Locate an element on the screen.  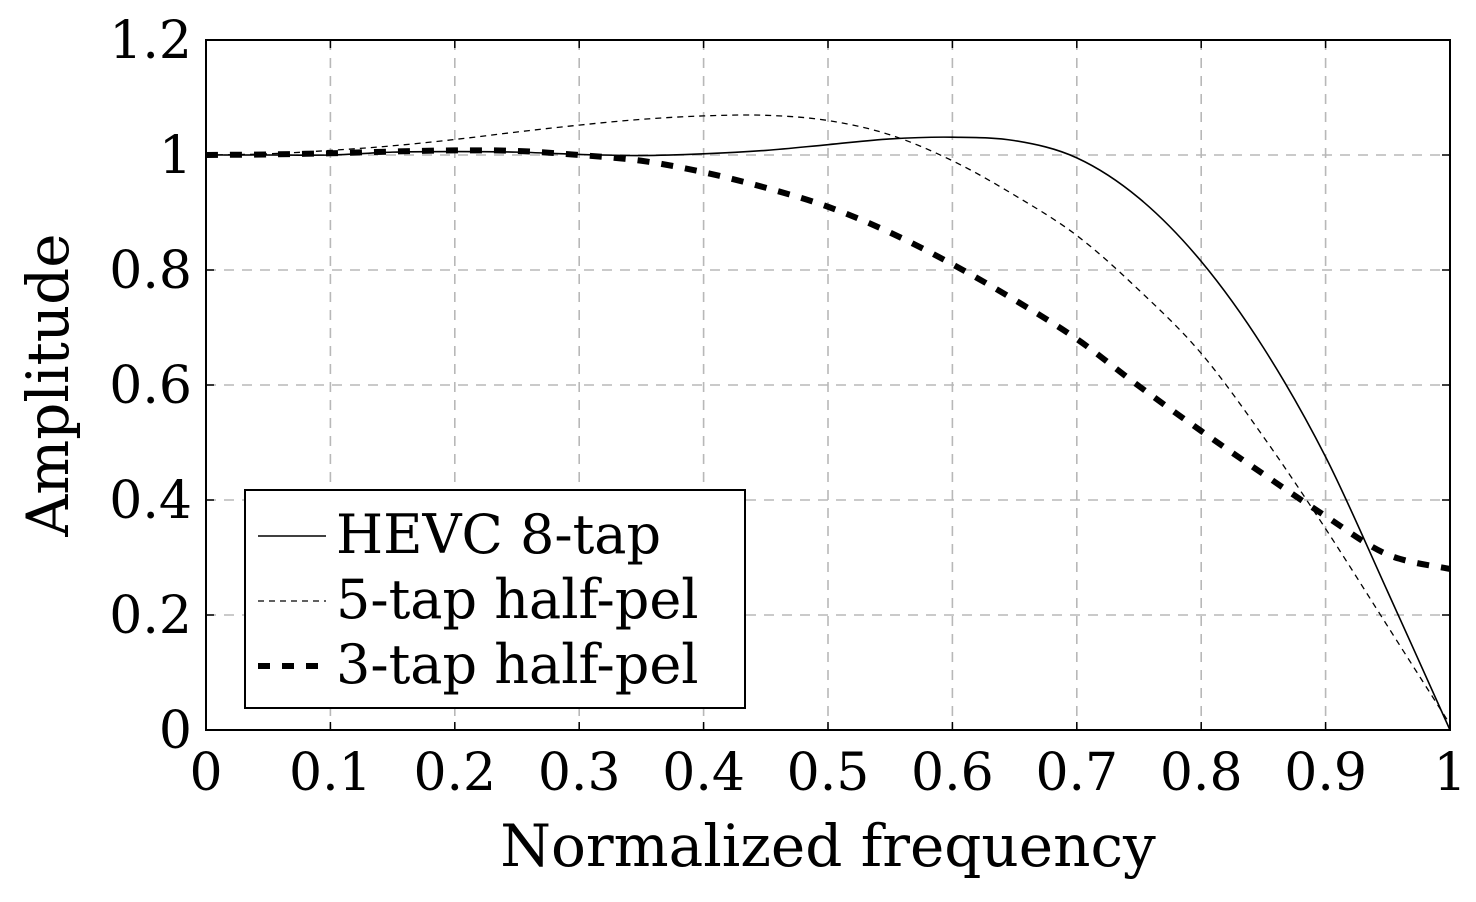
x-tick-label: 0 is located at coordinates (205, 773).